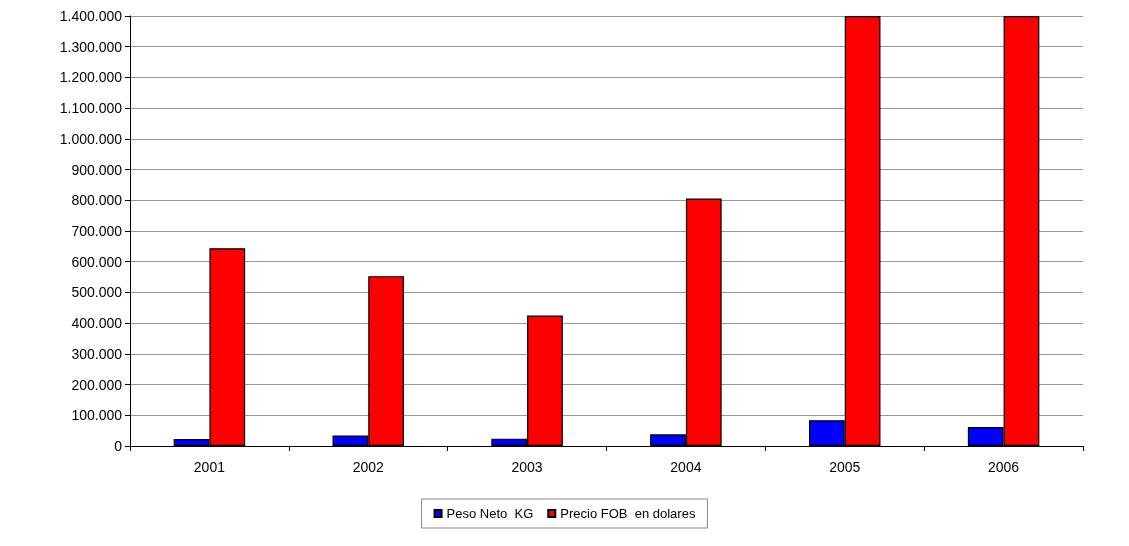  I want to click on x-tick-label: 2003, so click(527, 467).